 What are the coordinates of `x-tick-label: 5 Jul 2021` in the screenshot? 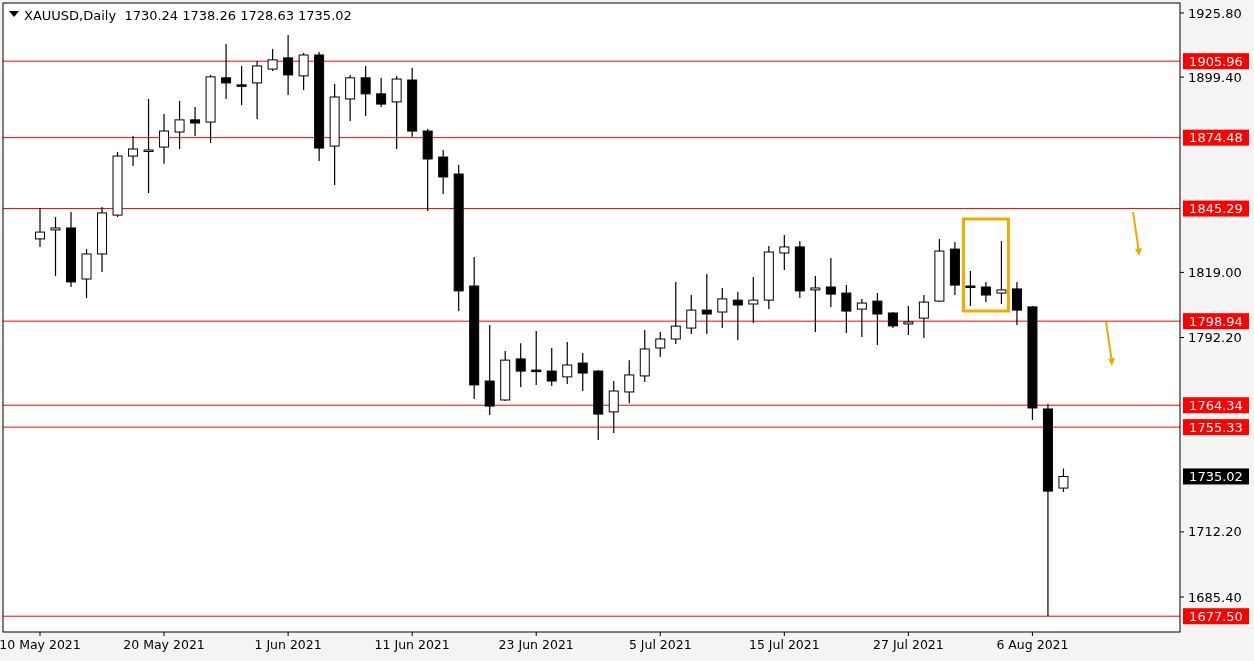 It's located at (660, 644).